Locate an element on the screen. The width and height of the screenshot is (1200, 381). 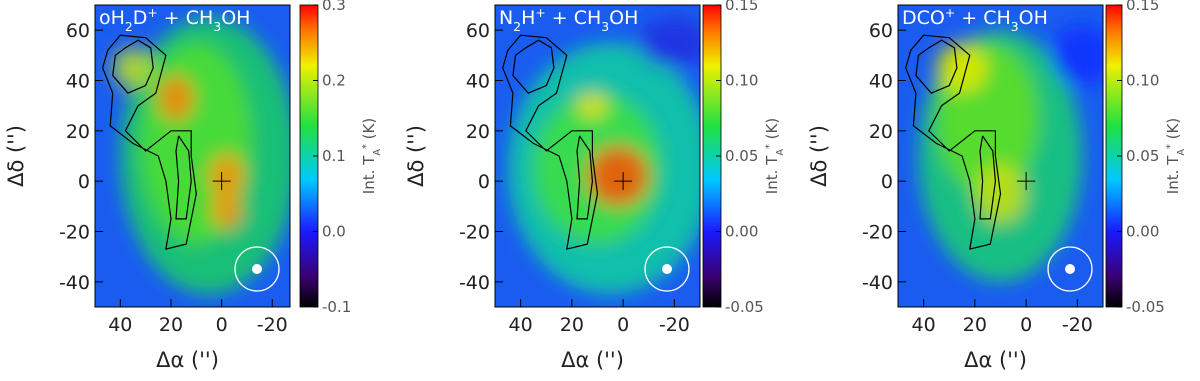
colorbar-tick-label: 0.1 is located at coordinates (334, 156).